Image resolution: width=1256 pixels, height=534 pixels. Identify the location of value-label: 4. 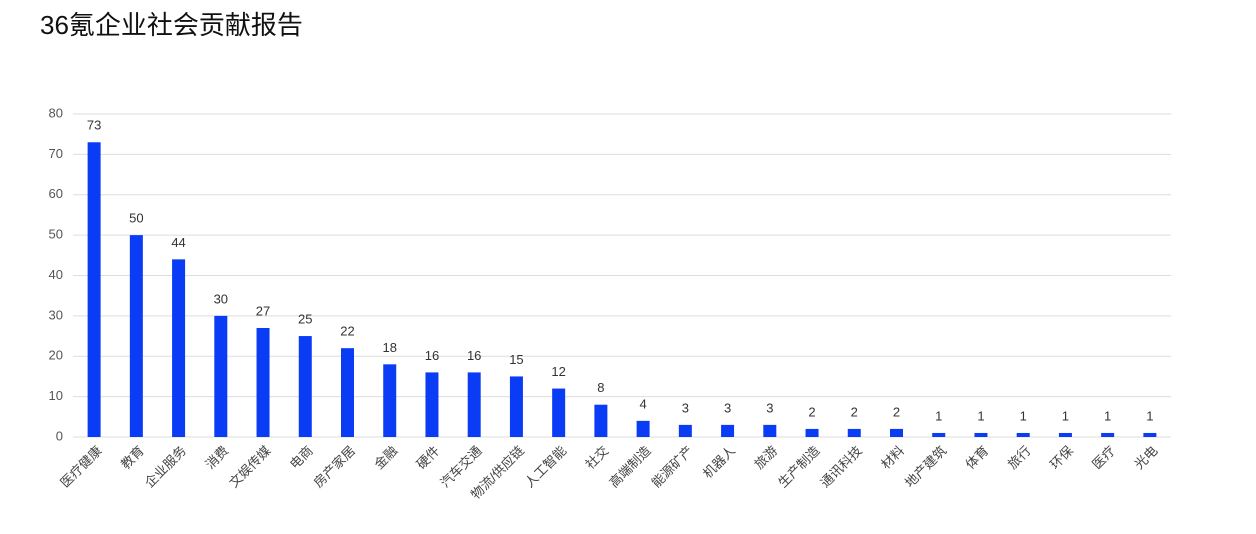
(642, 403).